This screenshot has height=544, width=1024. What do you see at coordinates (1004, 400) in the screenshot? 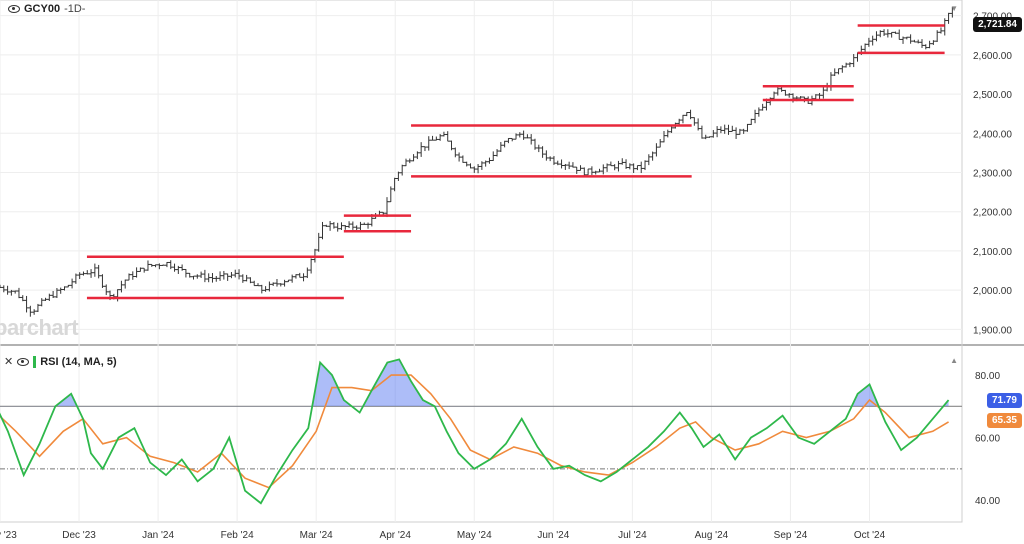
I see `rsi-last-tag: 71.79` at bounding box center [1004, 400].